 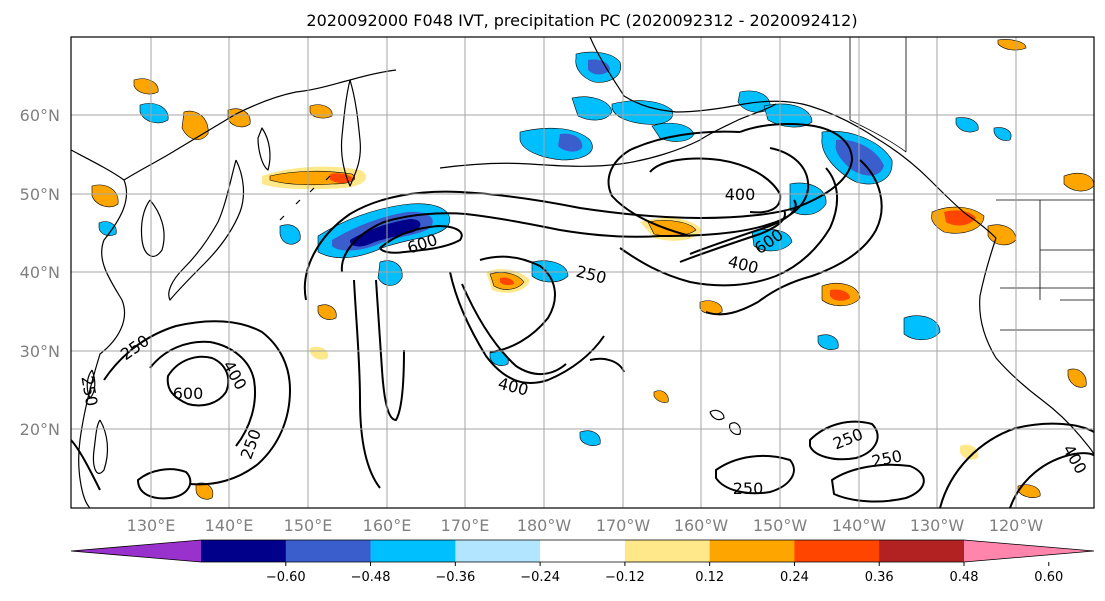 I want to click on lat-tick-label: 20°N, so click(x=40, y=429).